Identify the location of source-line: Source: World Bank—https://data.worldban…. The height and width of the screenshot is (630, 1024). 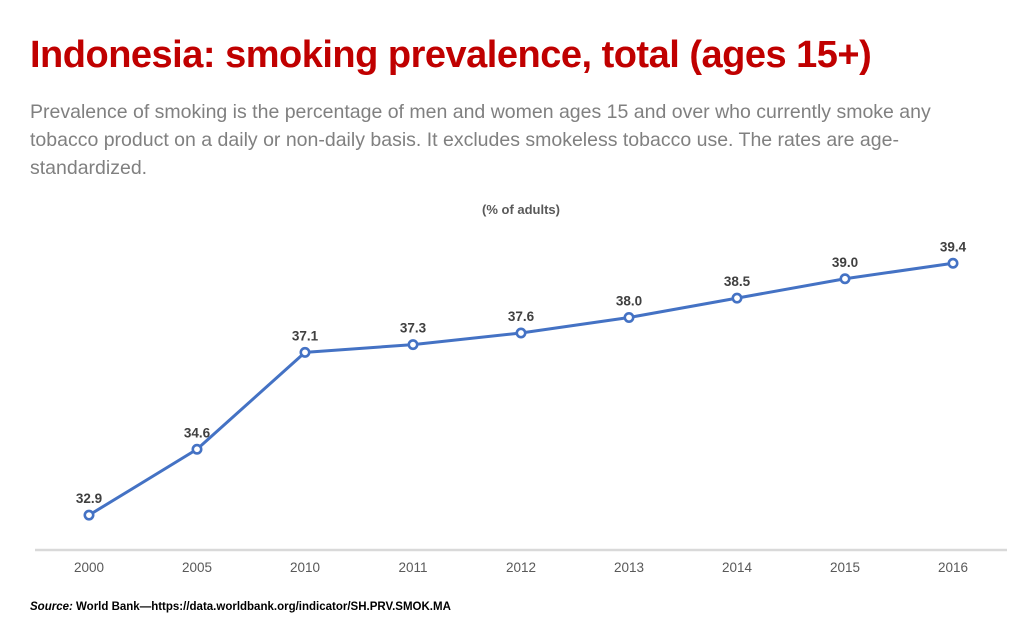
(240, 607).